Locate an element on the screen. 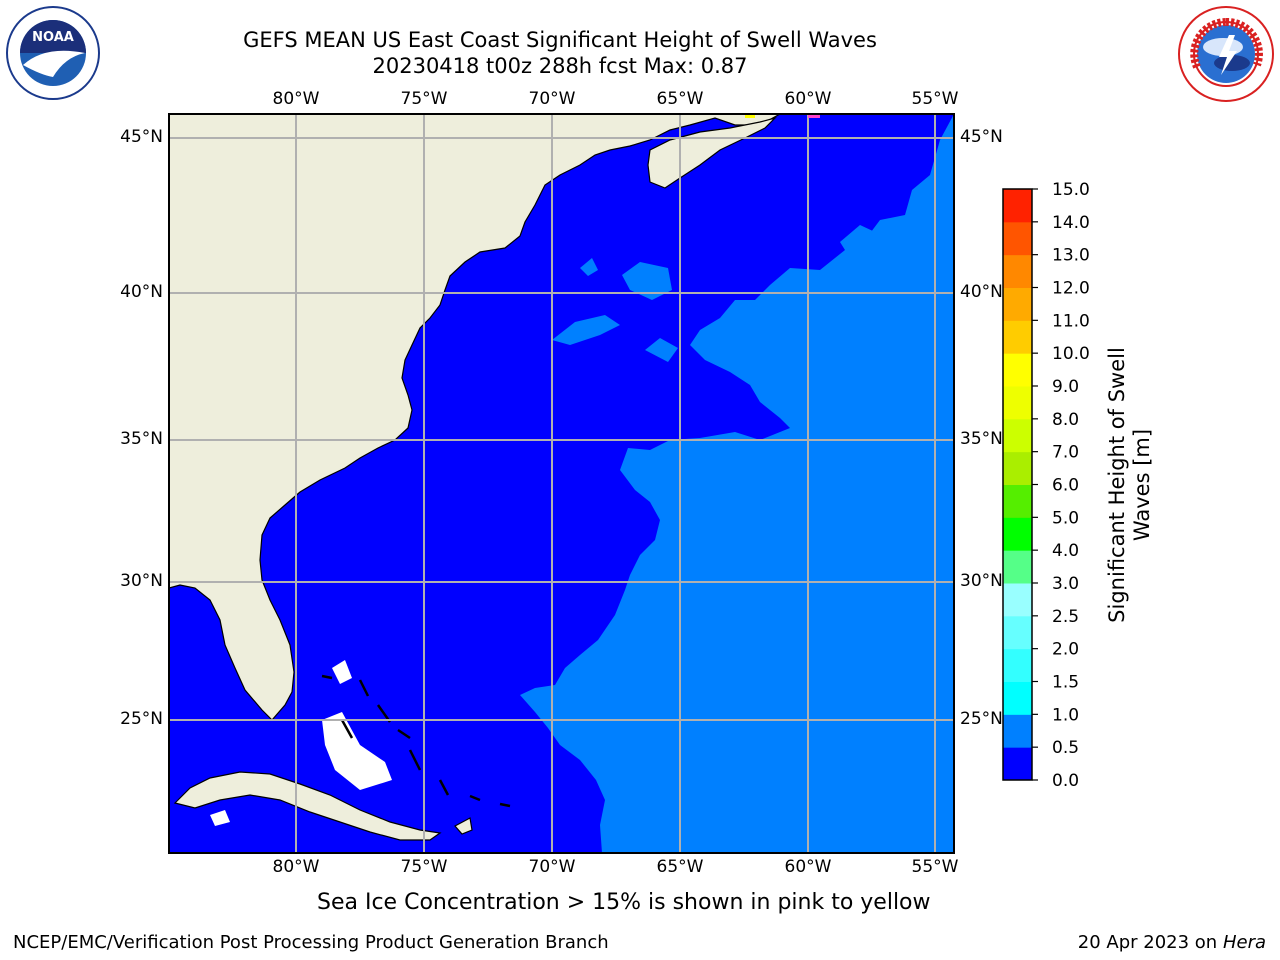  lon-label-bottom: 65°W is located at coordinates (680, 867).